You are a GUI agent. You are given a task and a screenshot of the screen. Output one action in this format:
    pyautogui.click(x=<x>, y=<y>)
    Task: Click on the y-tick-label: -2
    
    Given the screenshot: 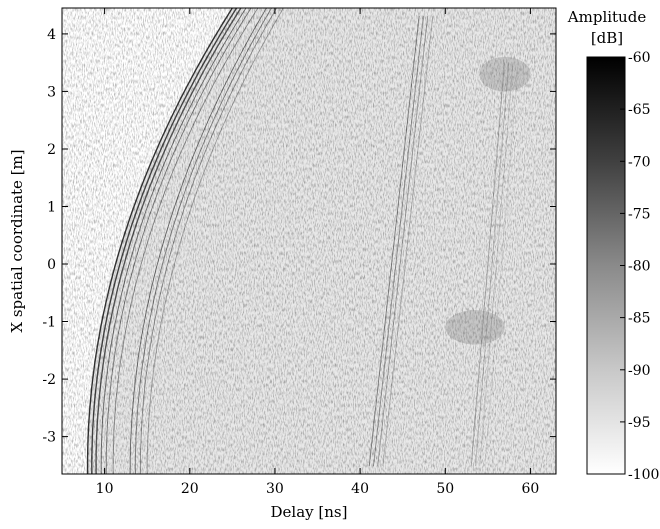 What is the action you would take?
    pyautogui.click(x=49, y=380)
    